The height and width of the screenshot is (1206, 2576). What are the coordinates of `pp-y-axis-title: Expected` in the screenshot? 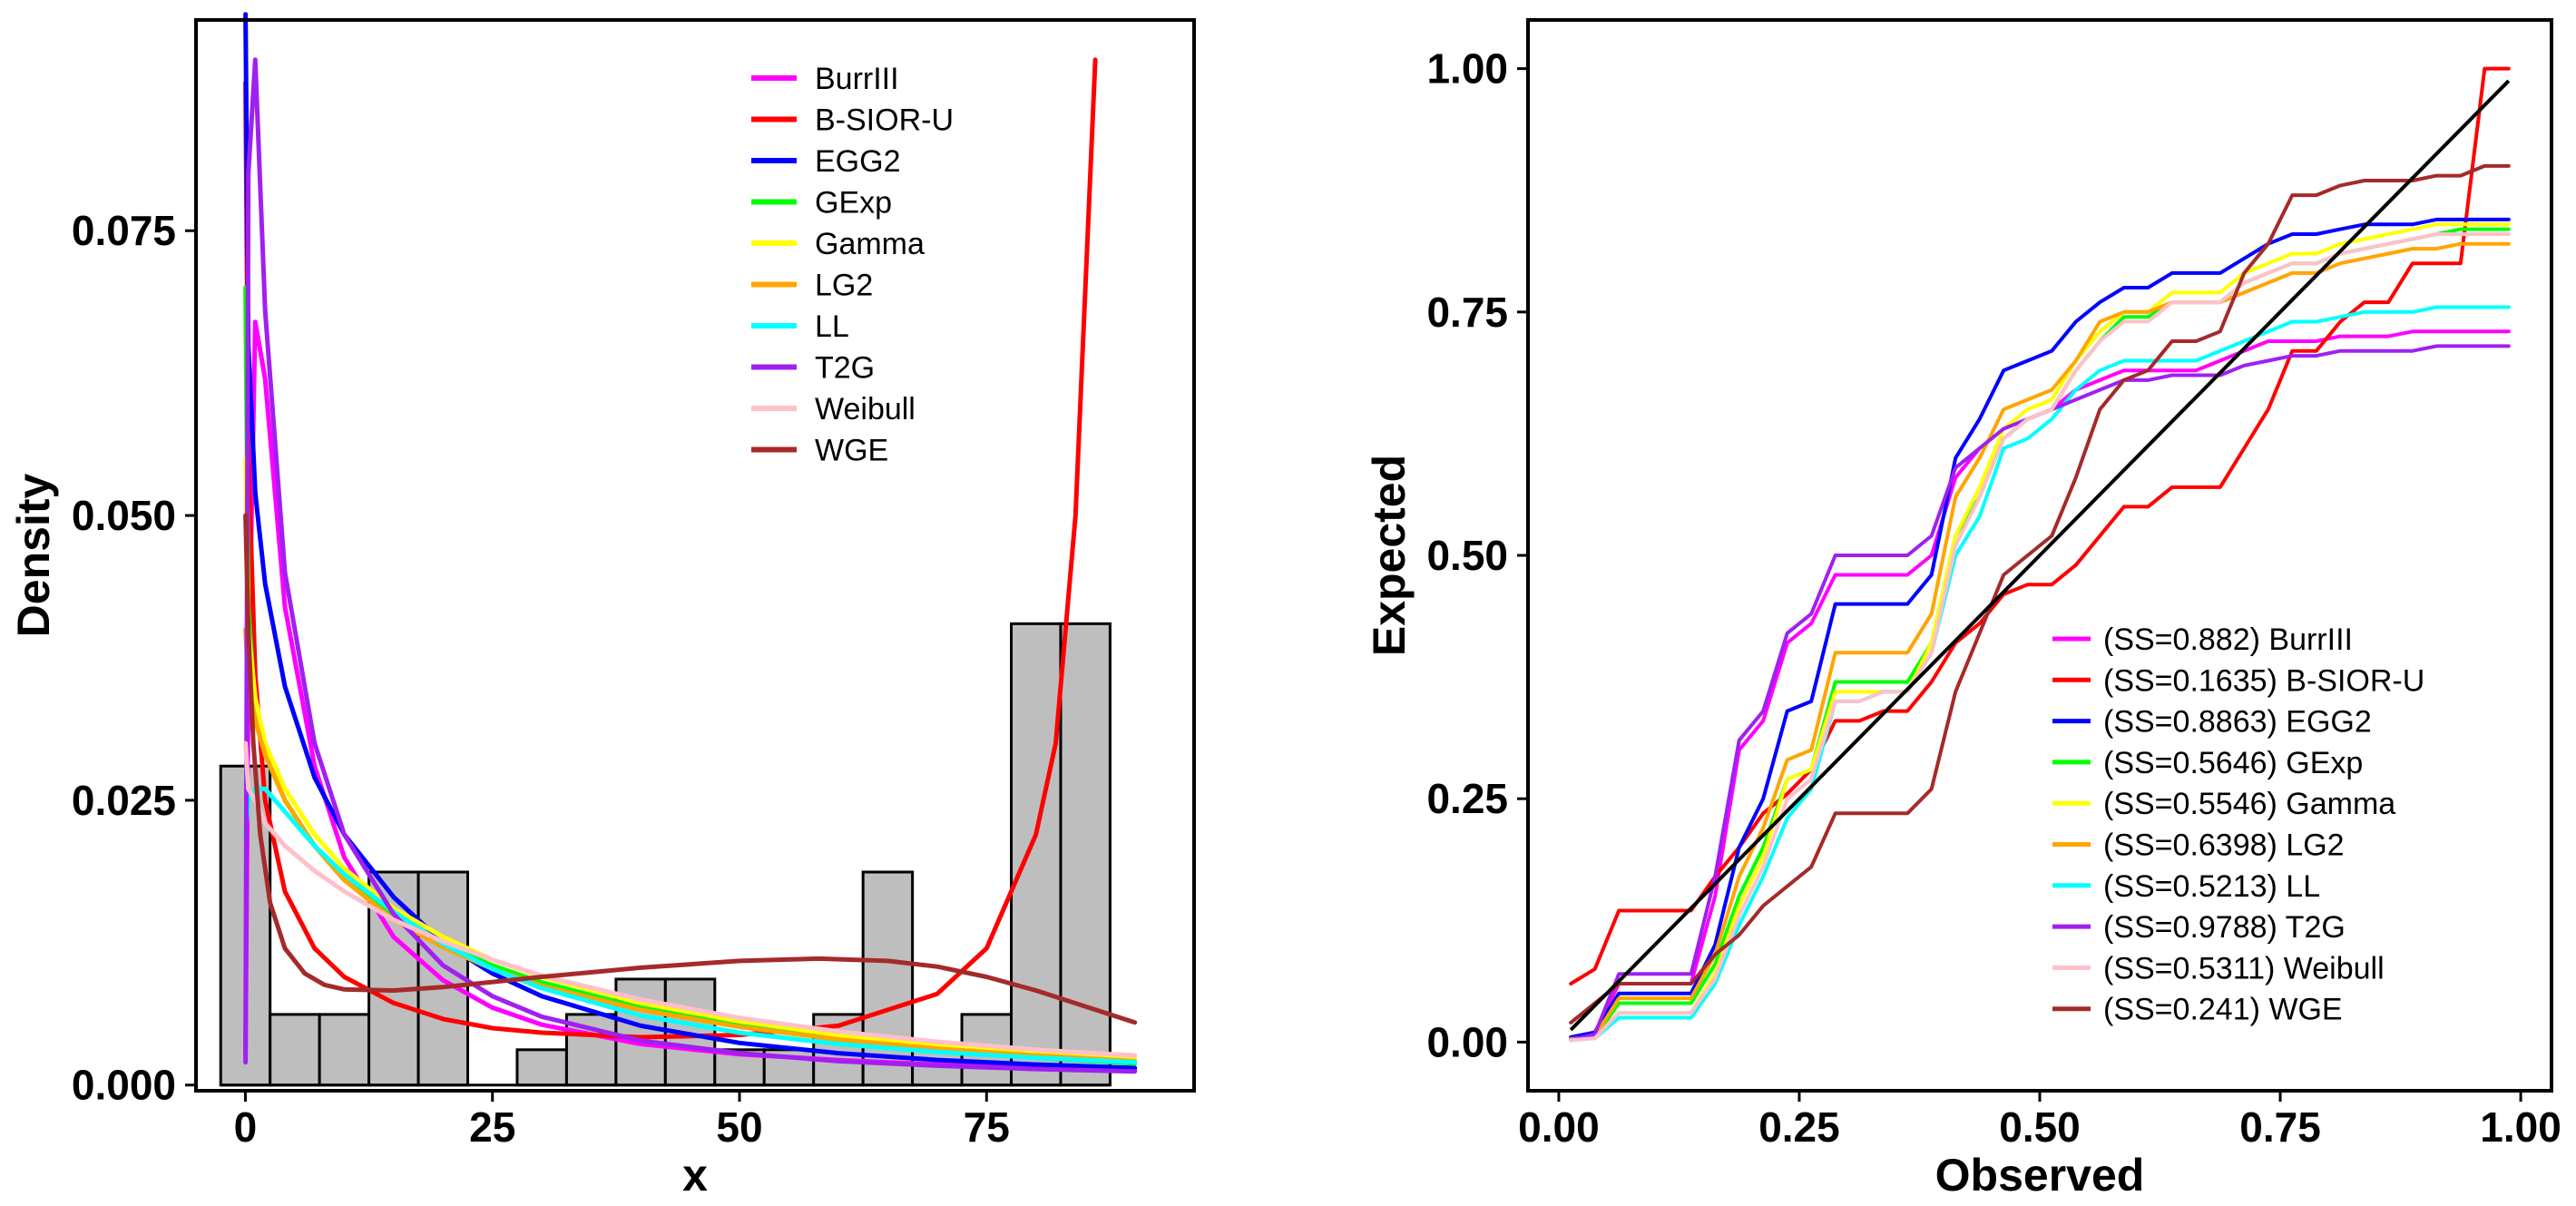 It's located at (1389, 555).